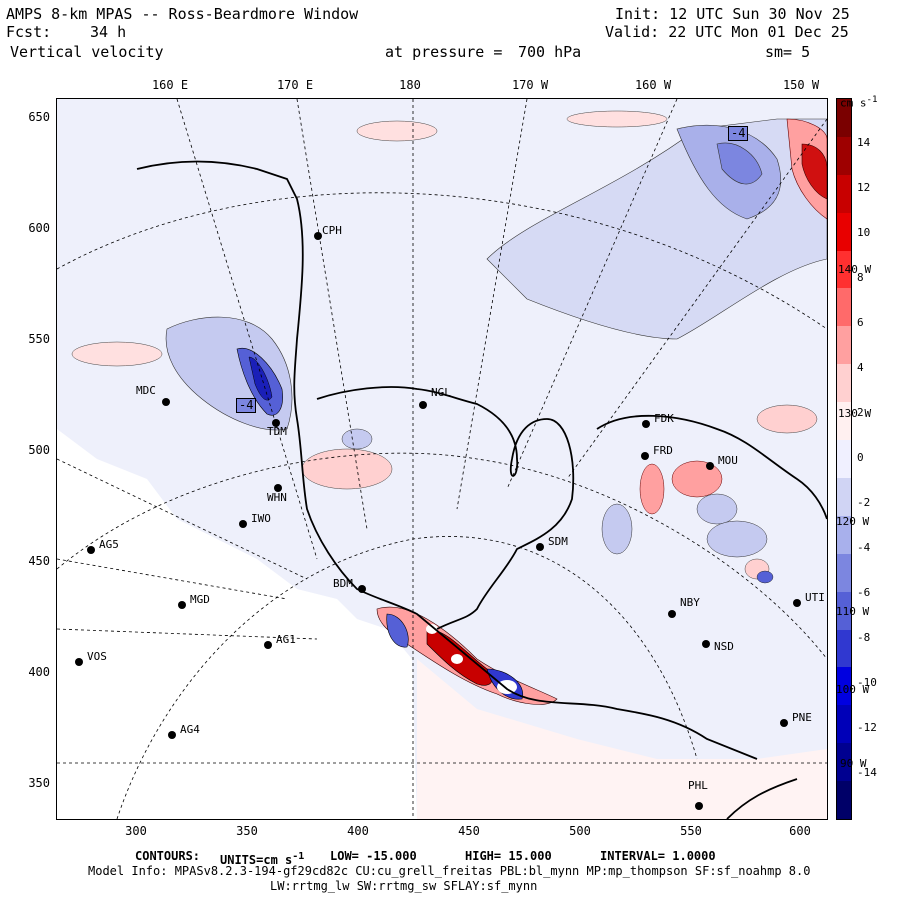 The height and width of the screenshot is (900, 900). Describe the element at coordinates (332, 230) in the screenshot. I see `station-label: CPH` at that location.